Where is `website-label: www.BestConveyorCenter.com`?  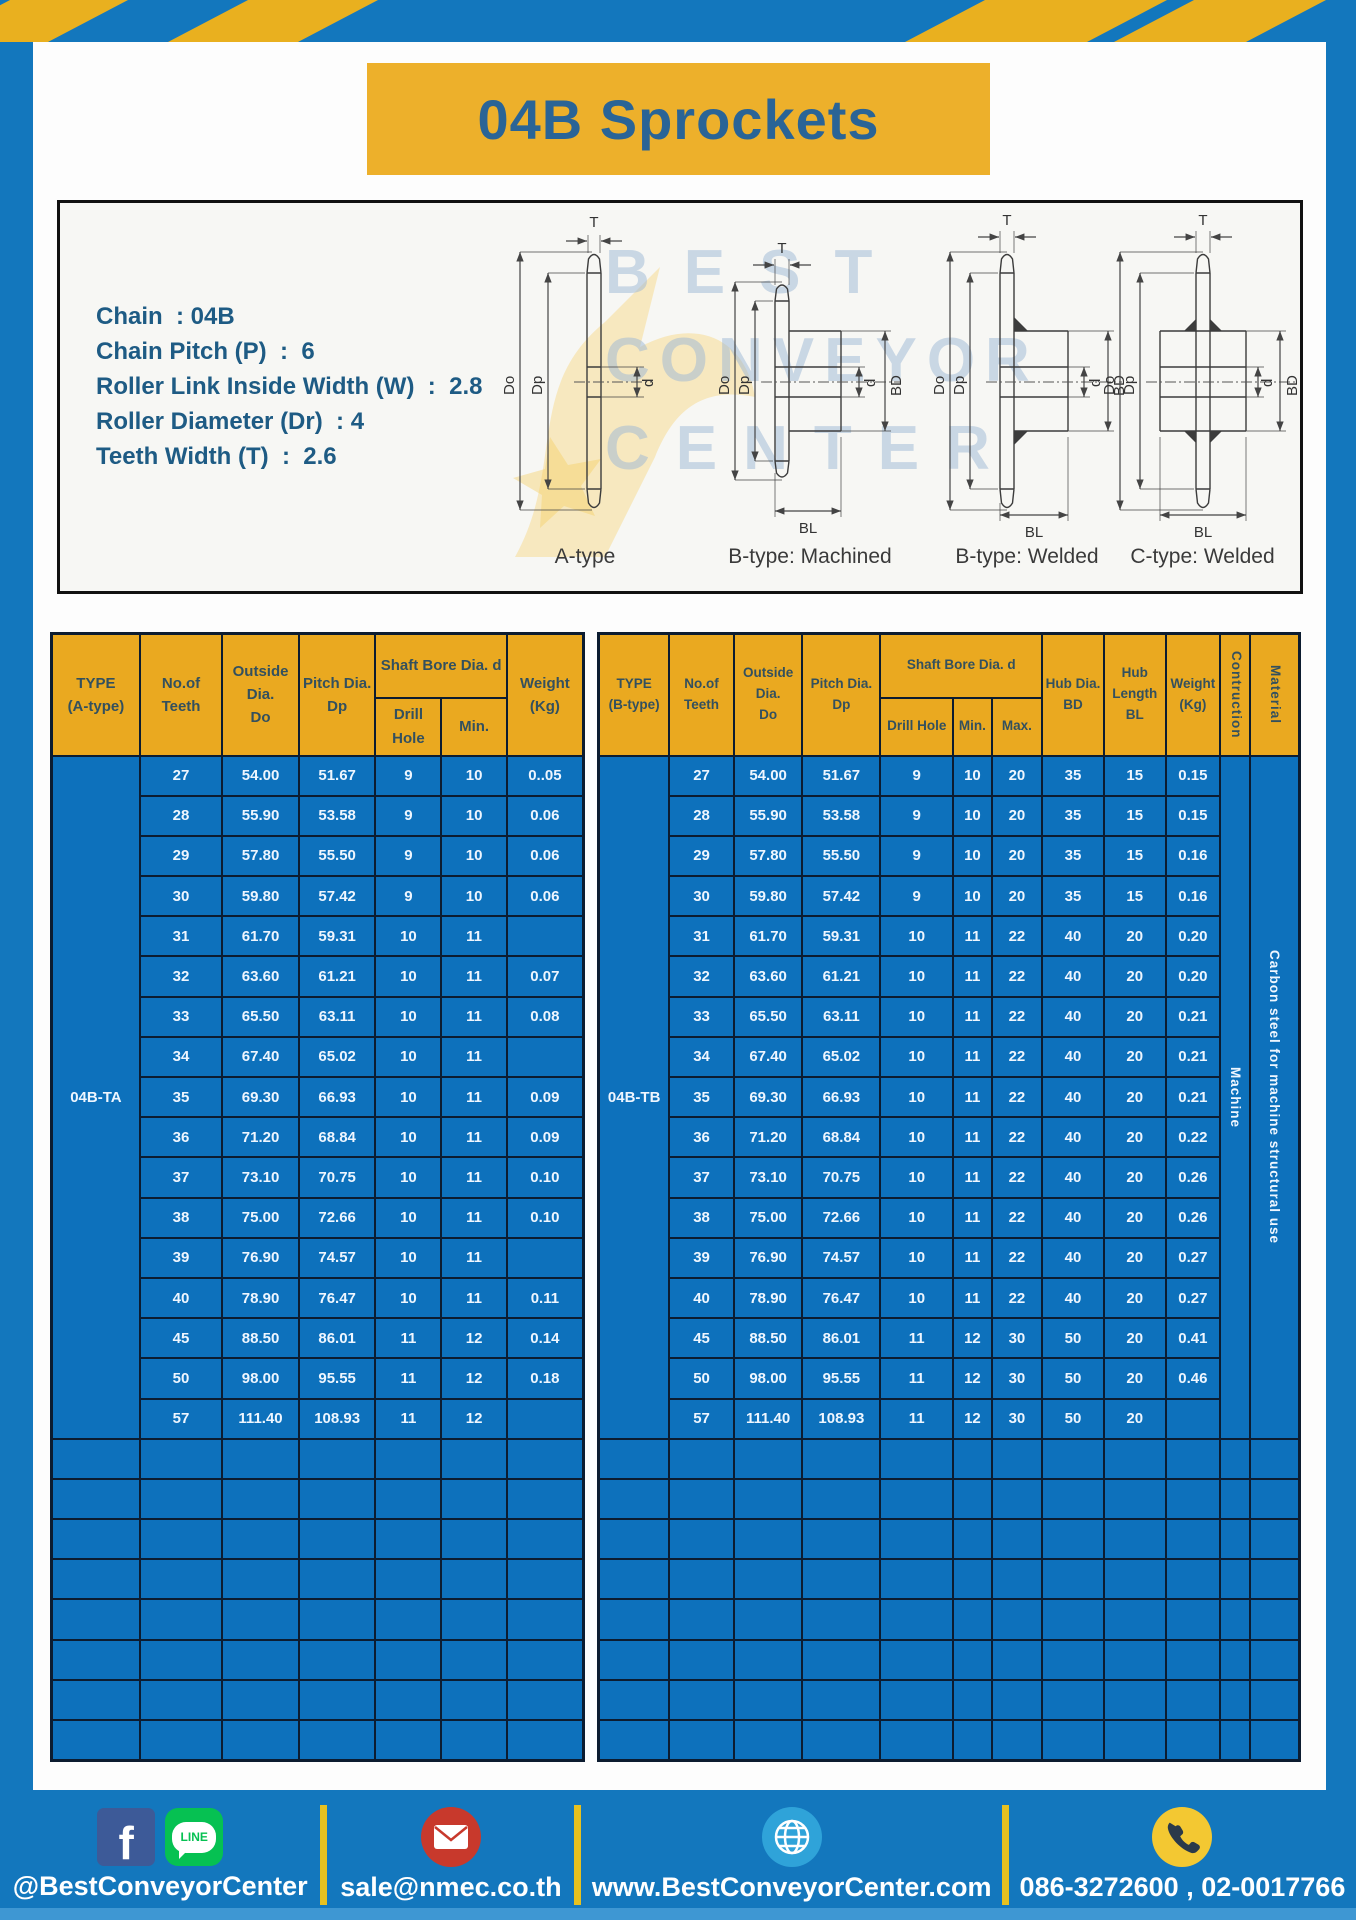 website-label: www.BestConveyorCenter.com is located at coordinates (791, 1887).